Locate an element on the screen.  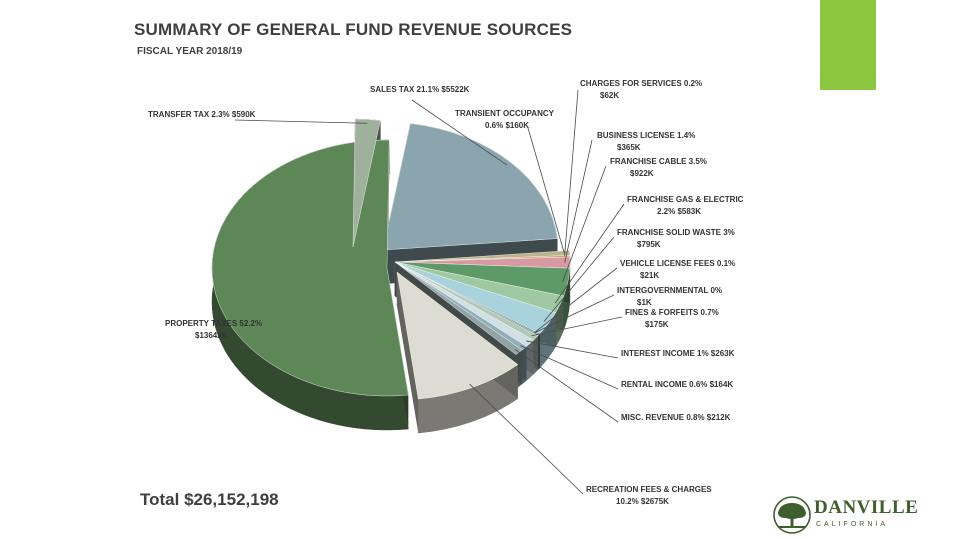
chart-subtitle: FISCAL YEAR 2018/19 is located at coordinates (190, 51).